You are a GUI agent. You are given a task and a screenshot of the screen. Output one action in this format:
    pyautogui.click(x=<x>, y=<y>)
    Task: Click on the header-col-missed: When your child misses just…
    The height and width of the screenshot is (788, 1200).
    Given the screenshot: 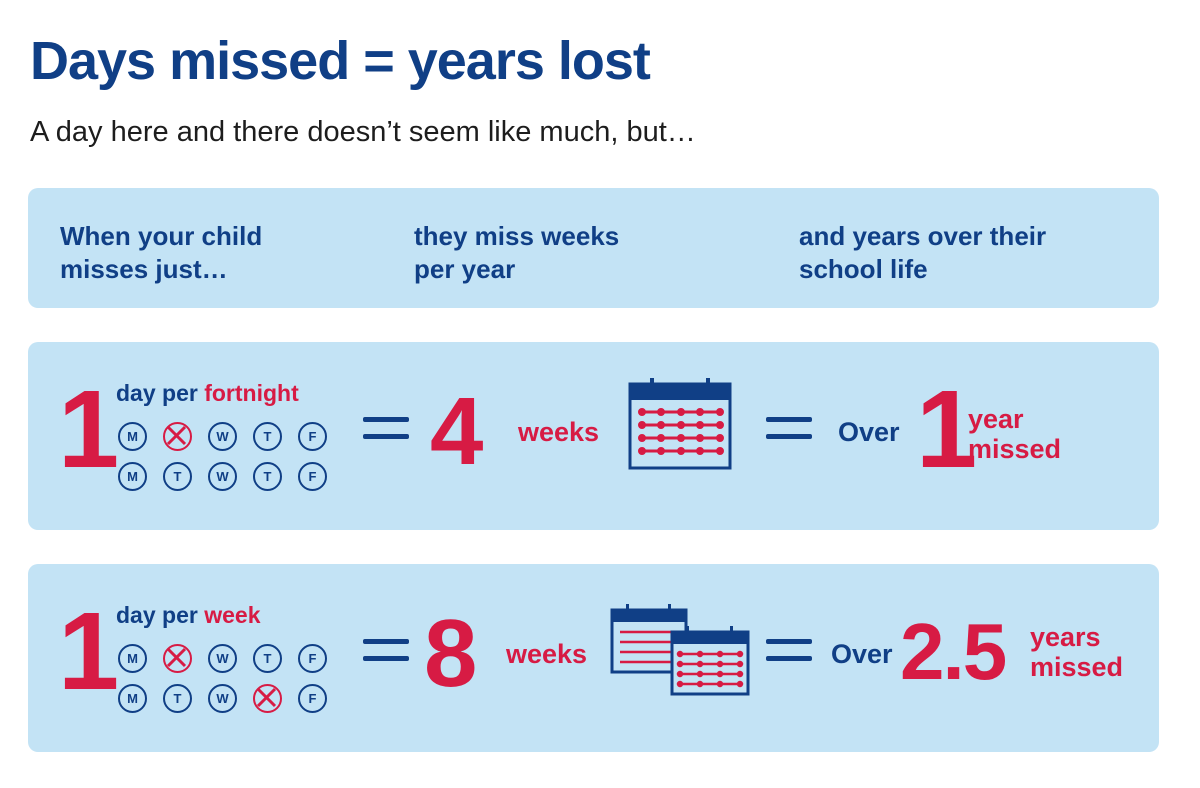 What is the action you would take?
    pyautogui.click(x=161, y=252)
    